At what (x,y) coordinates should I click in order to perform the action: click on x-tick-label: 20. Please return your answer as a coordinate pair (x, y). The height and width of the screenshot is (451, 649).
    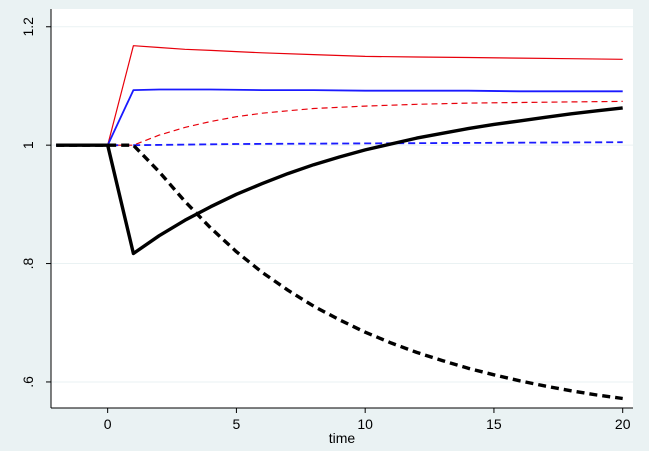
    Looking at the image, I should click on (623, 424).